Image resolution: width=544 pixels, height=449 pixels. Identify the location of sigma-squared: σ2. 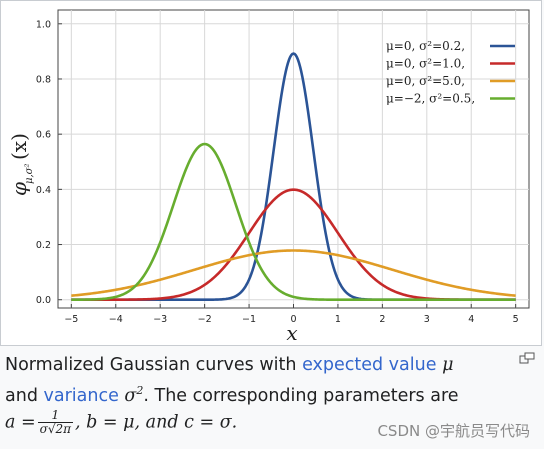
(134, 395).